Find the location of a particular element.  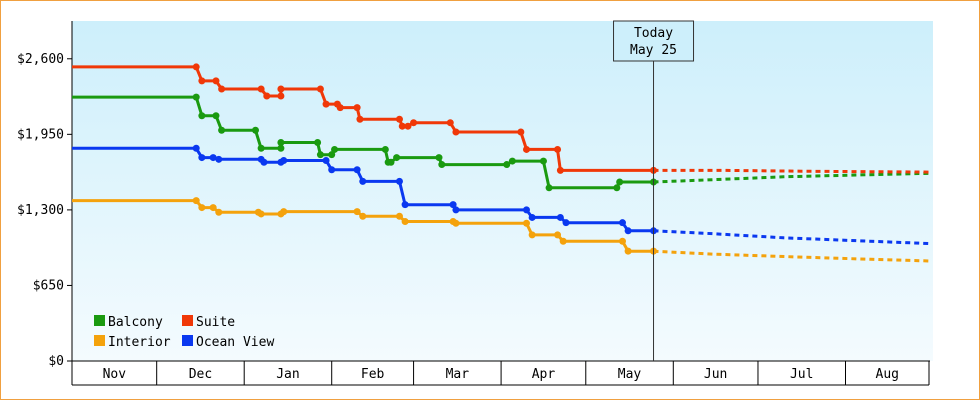

month-label: Jan is located at coordinates (287, 374).